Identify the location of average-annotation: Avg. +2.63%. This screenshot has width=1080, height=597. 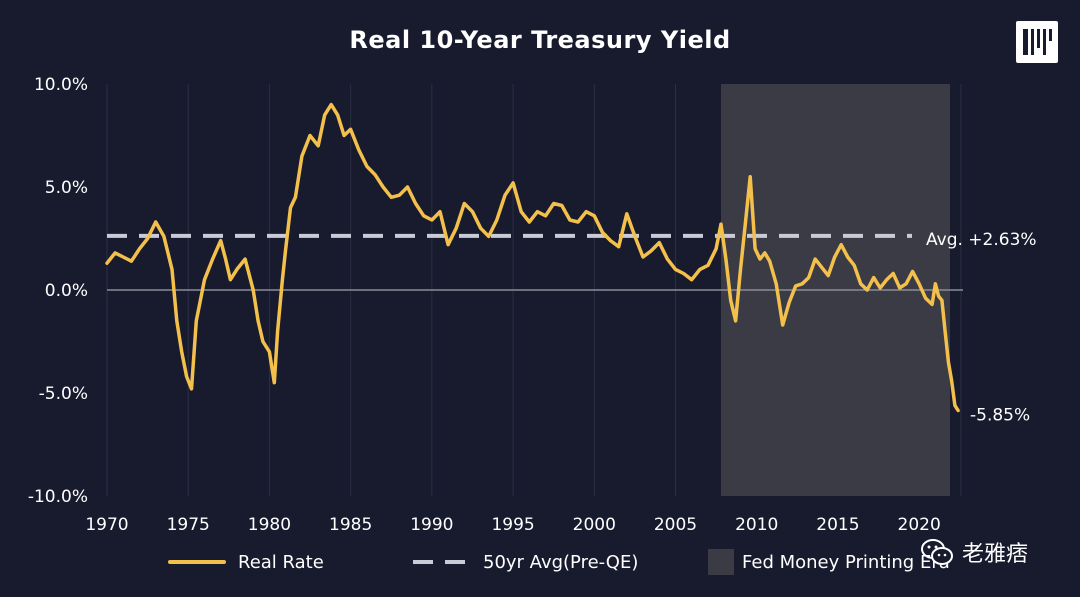
(981, 240).